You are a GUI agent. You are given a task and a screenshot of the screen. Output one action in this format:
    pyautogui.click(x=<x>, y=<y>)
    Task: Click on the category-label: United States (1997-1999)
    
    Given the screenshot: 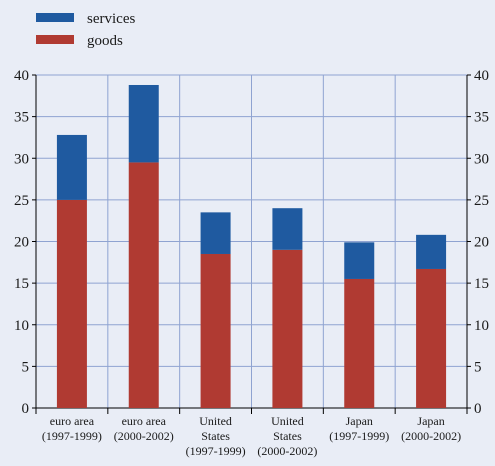 What is the action you would take?
    pyautogui.click(x=216, y=436)
    